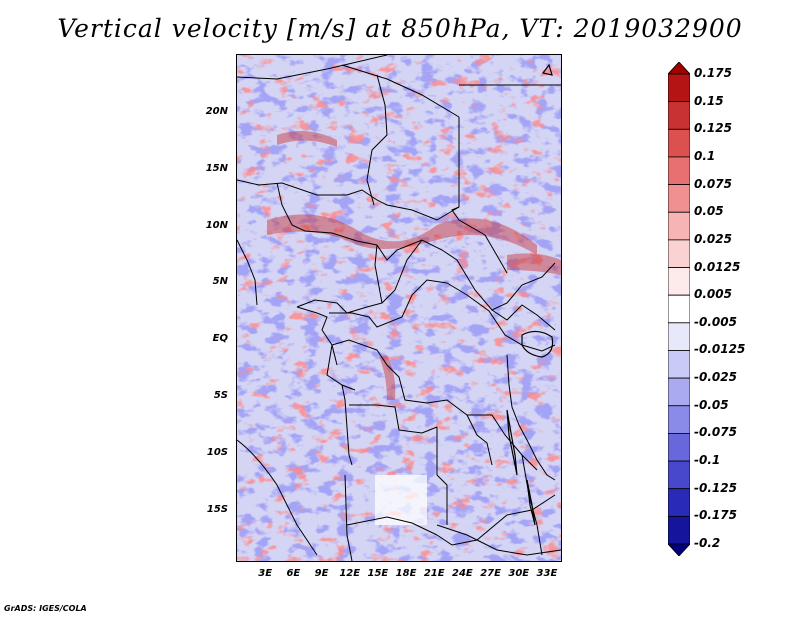 This screenshot has height=618, width=800. I want to click on longitude-tick-label: 9E, so click(321, 573).